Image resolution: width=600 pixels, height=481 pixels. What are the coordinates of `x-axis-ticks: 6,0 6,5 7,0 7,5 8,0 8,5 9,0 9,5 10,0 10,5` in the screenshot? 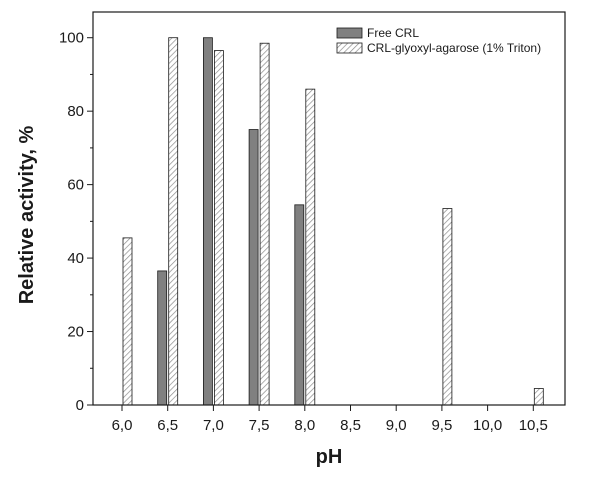 It's located at (330, 419).